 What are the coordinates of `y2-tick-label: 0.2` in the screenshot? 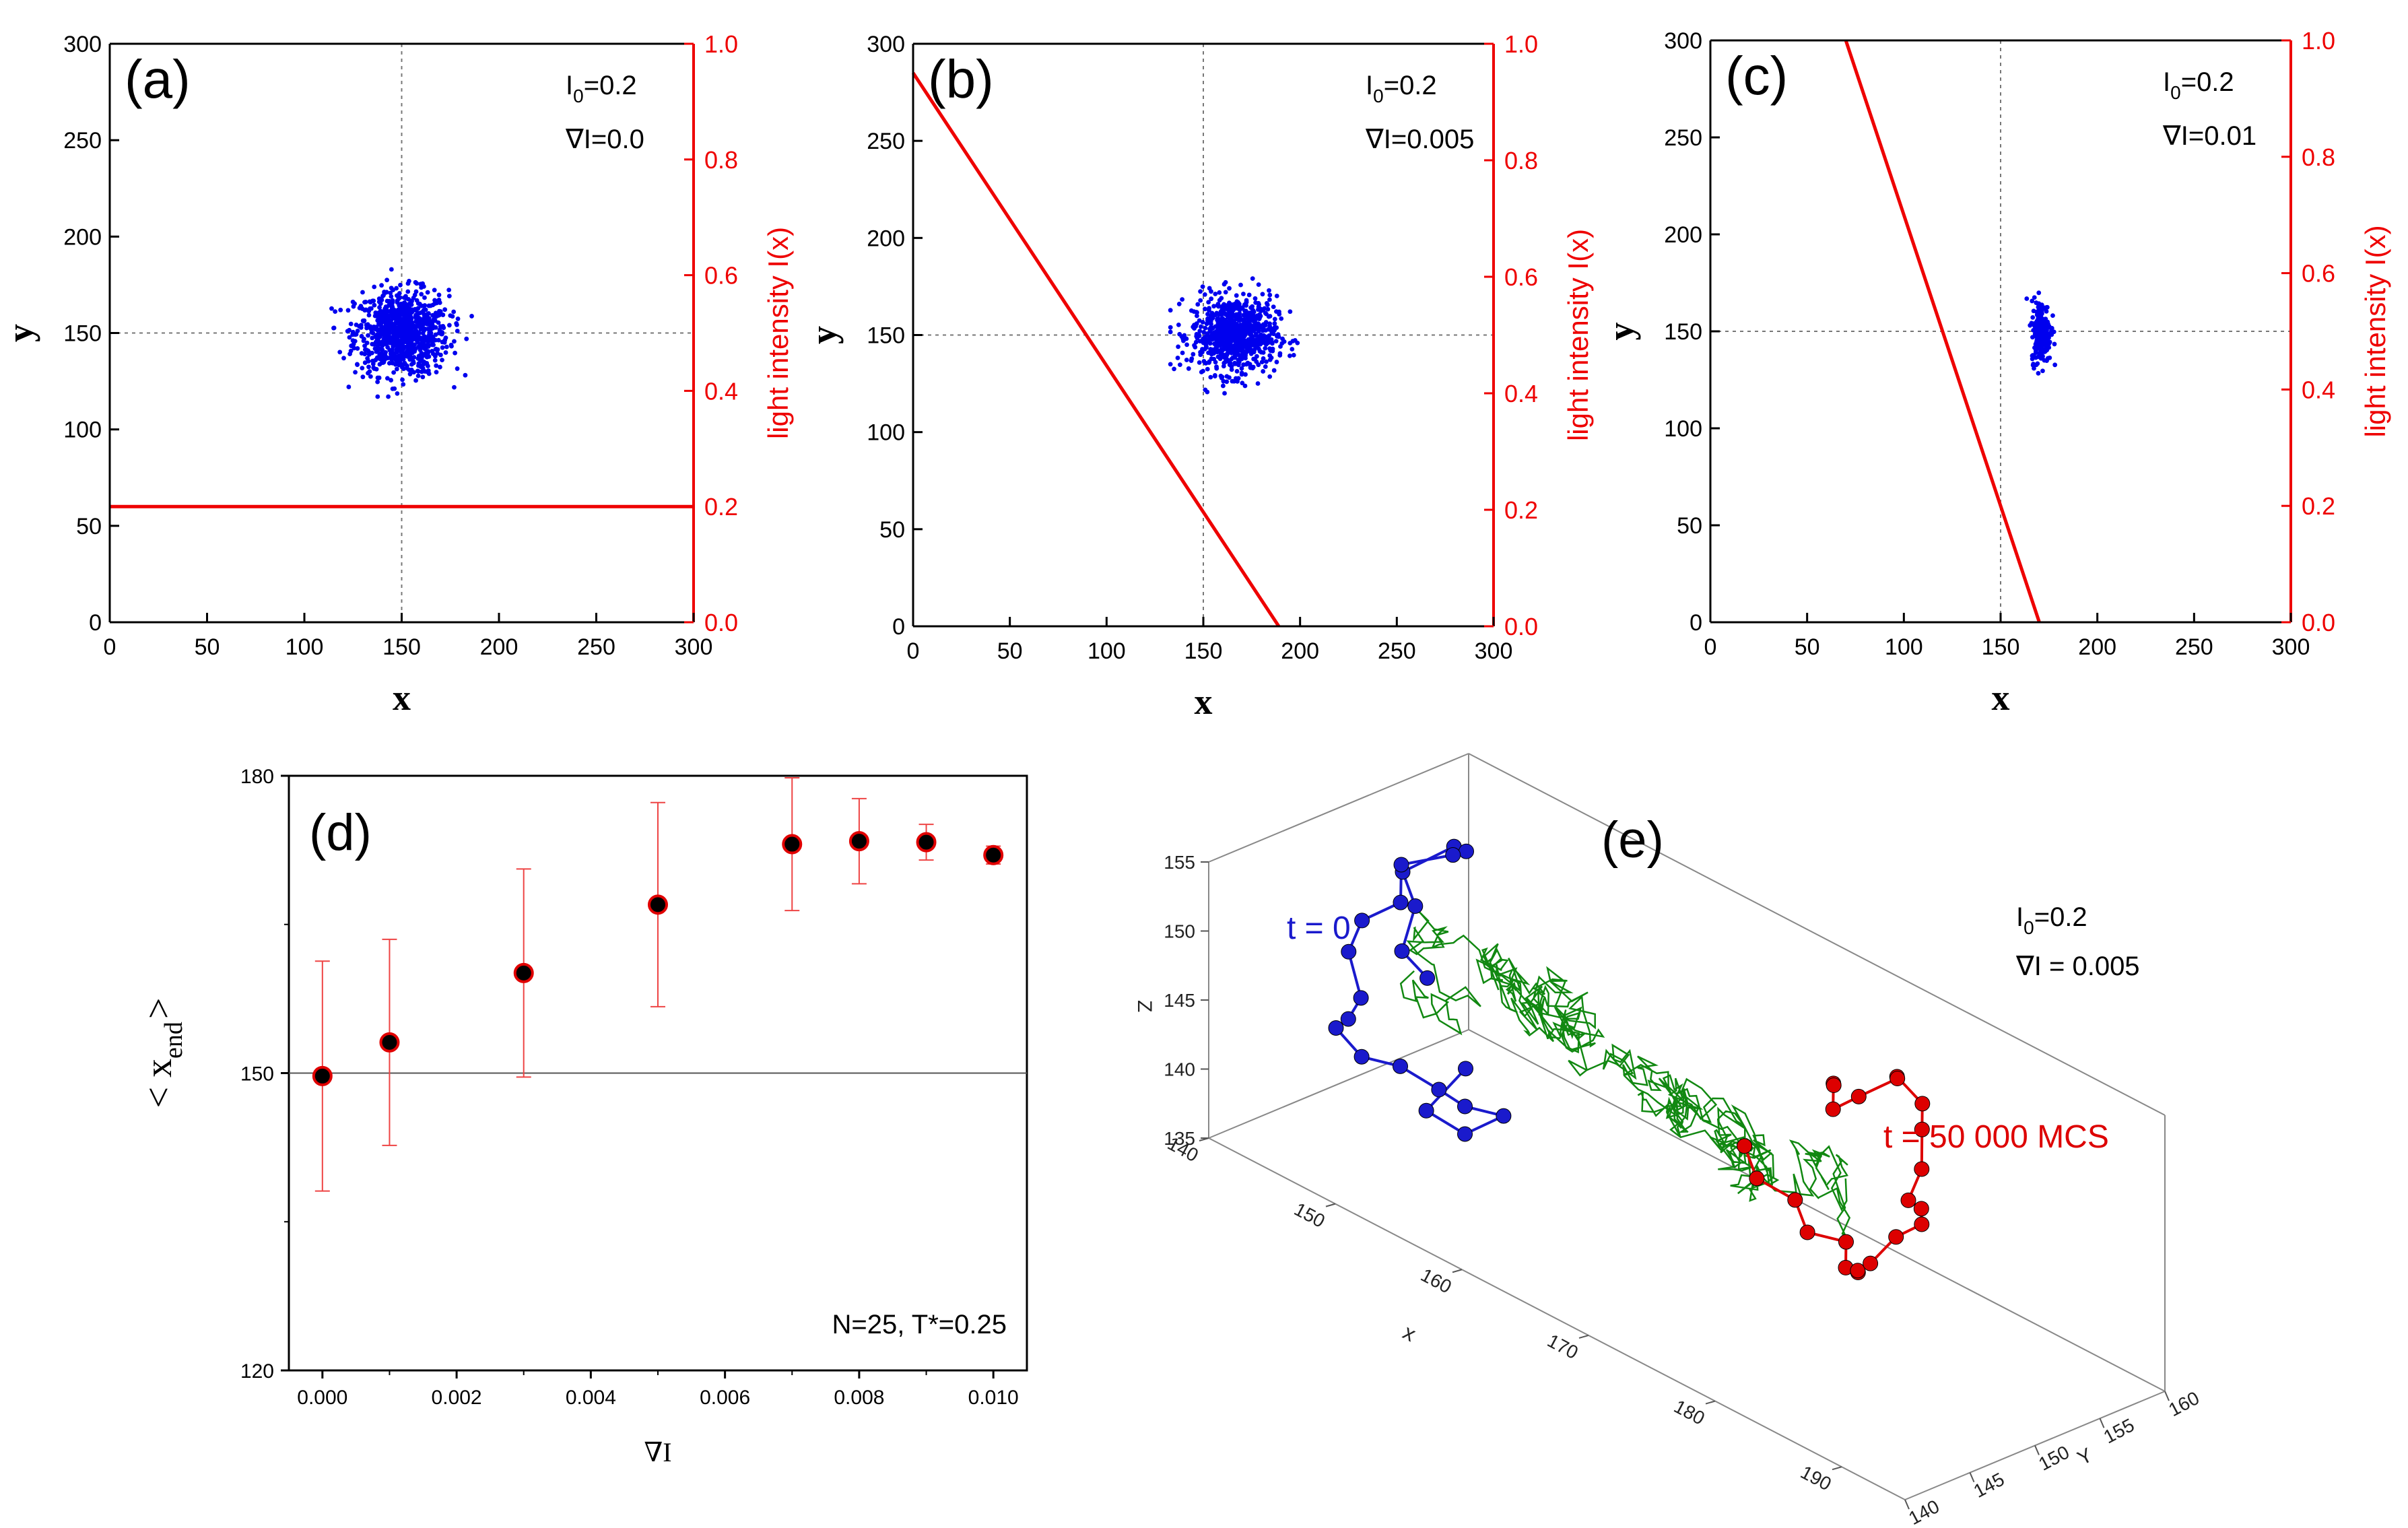 It's located at (1521, 510).